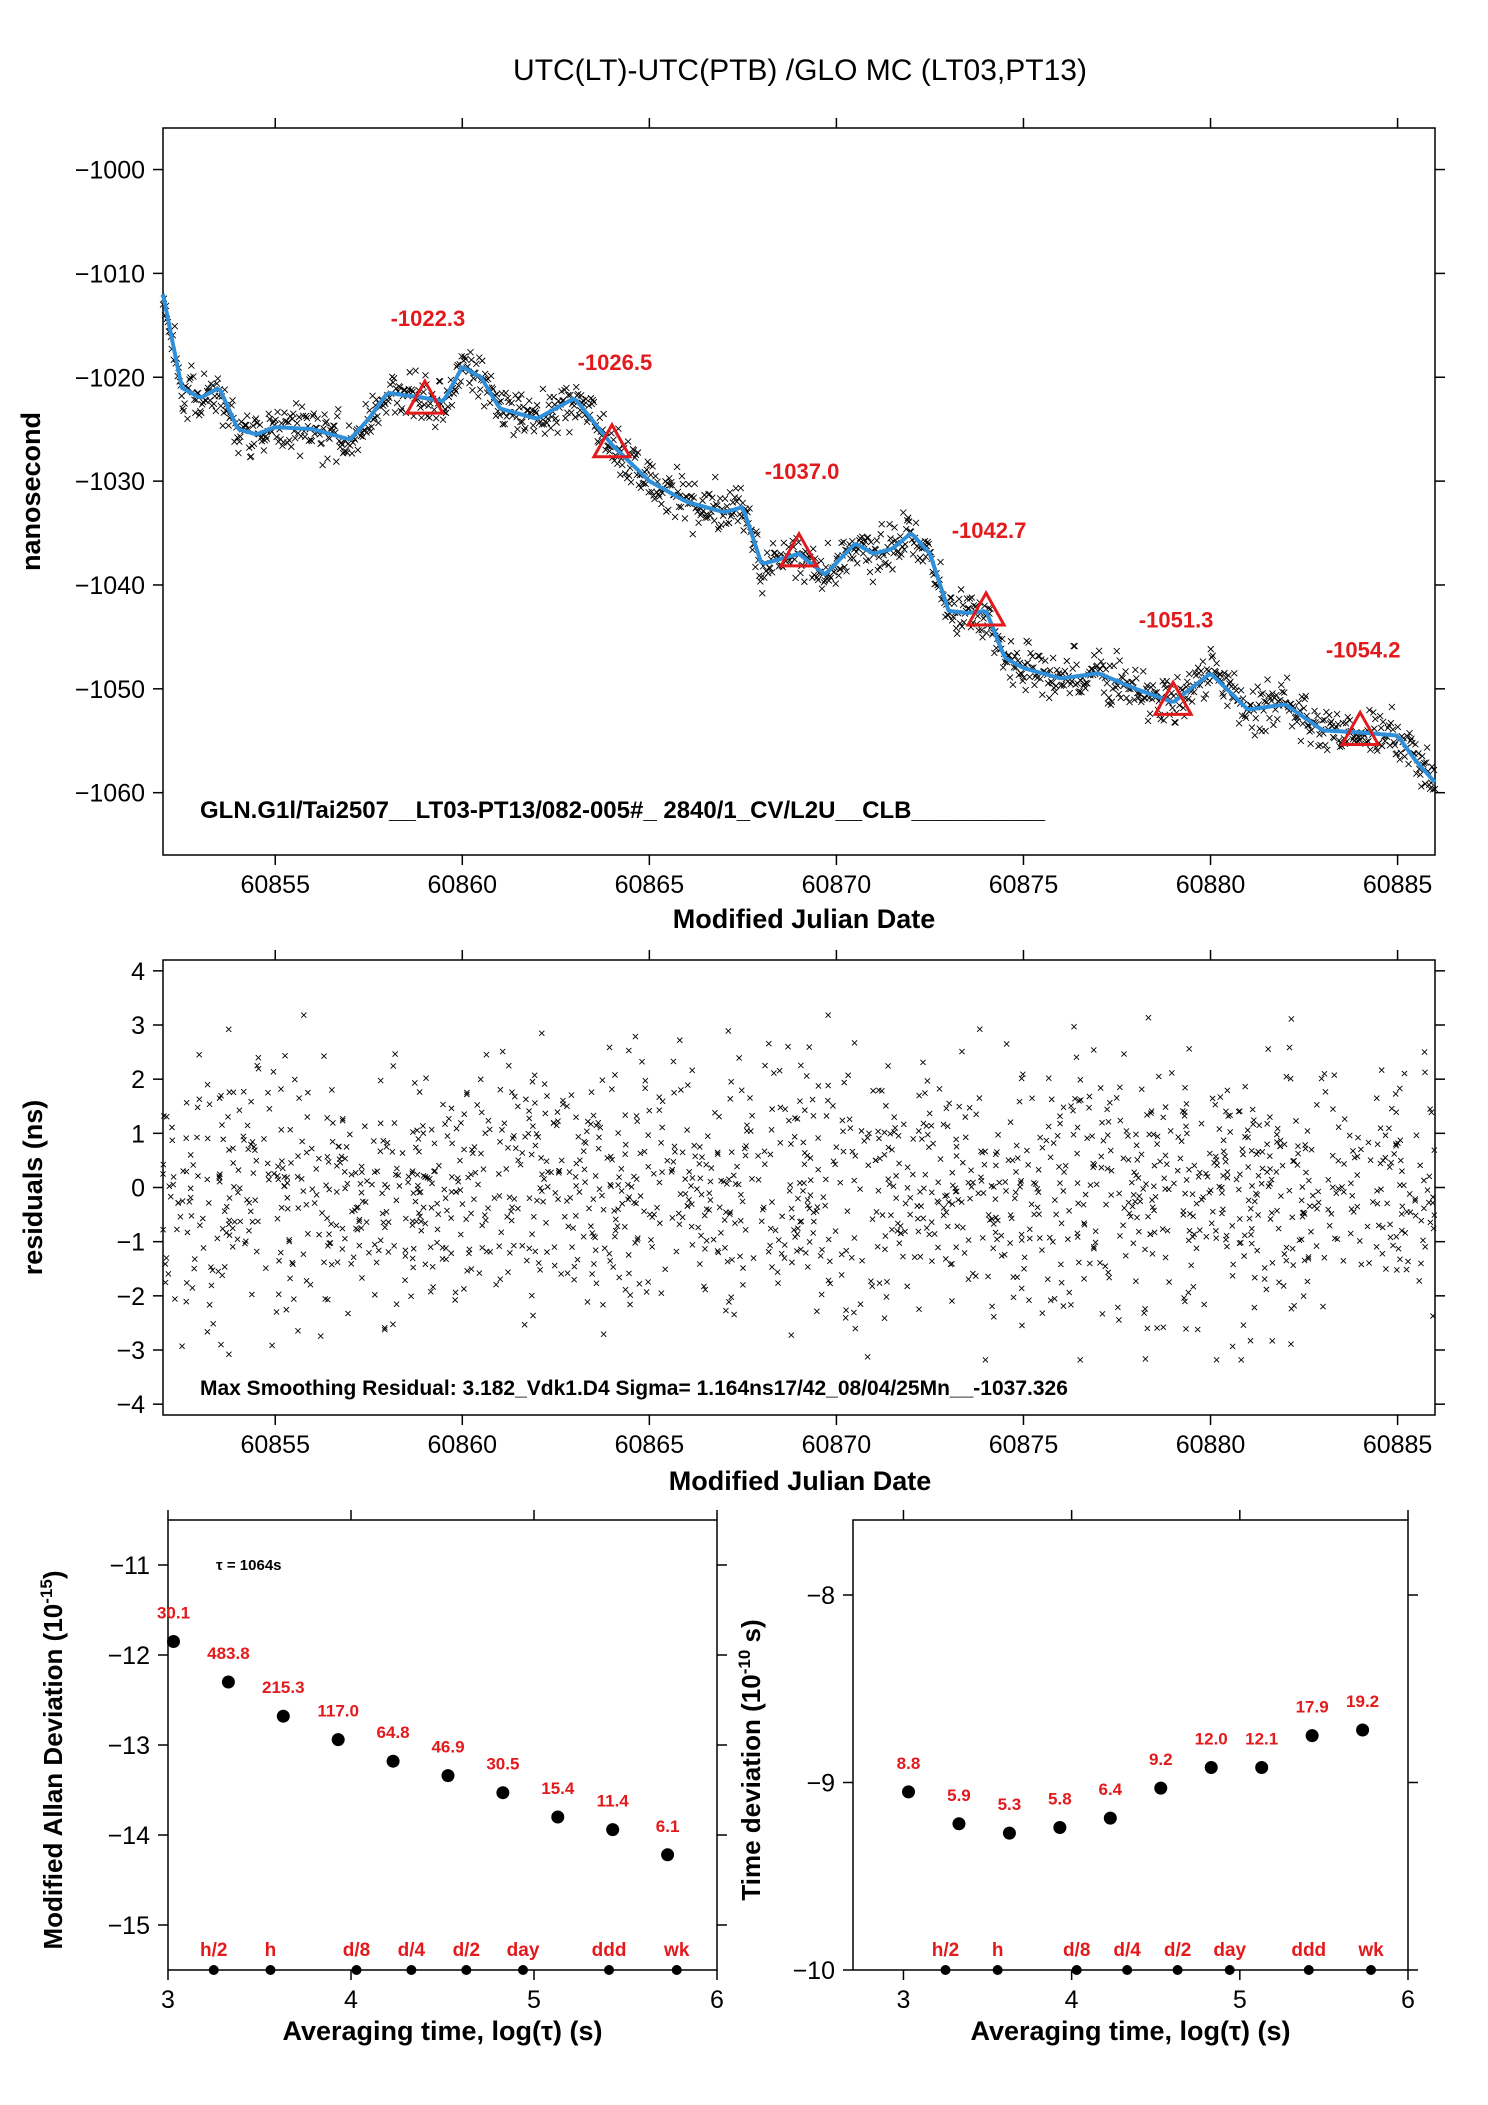 The height and width of the screenshot is (2105, 1488). What do you see at coordinates (609, 1970) in the screenshot?
I see `time-mark-dot` at bounding box center [609, 1970].